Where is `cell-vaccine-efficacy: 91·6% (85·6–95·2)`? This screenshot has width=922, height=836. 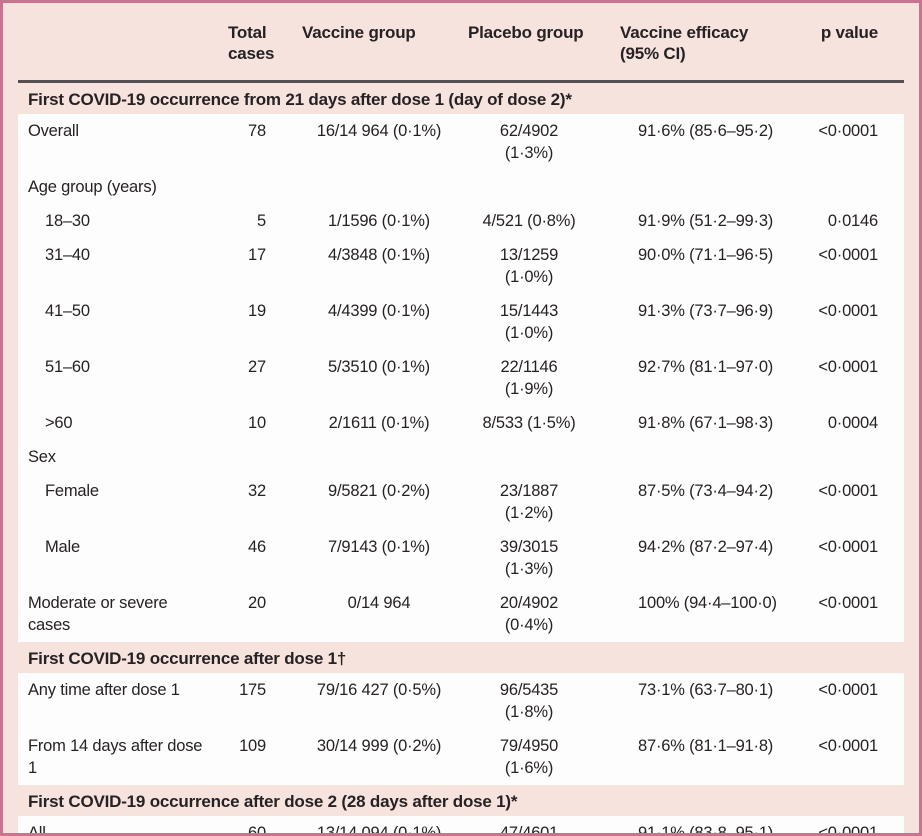 cell-vaccine-efficacy: 91·6% (85·6–95·2) is located at coordinates (706, 131).